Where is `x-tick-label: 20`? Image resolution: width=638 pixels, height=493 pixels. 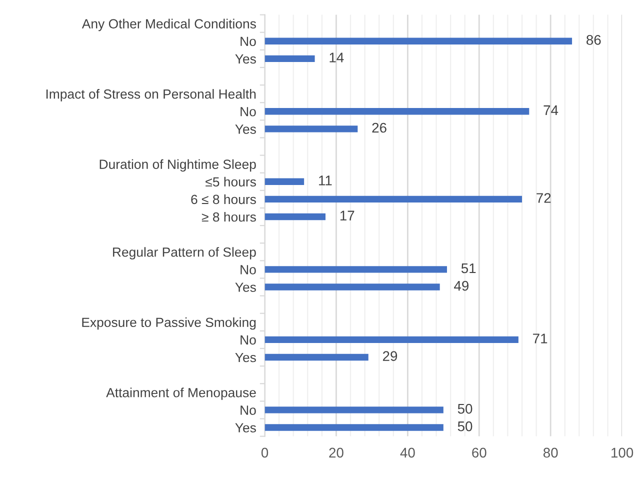
x-tick-label: 20 is located at coordinates (336, 453).